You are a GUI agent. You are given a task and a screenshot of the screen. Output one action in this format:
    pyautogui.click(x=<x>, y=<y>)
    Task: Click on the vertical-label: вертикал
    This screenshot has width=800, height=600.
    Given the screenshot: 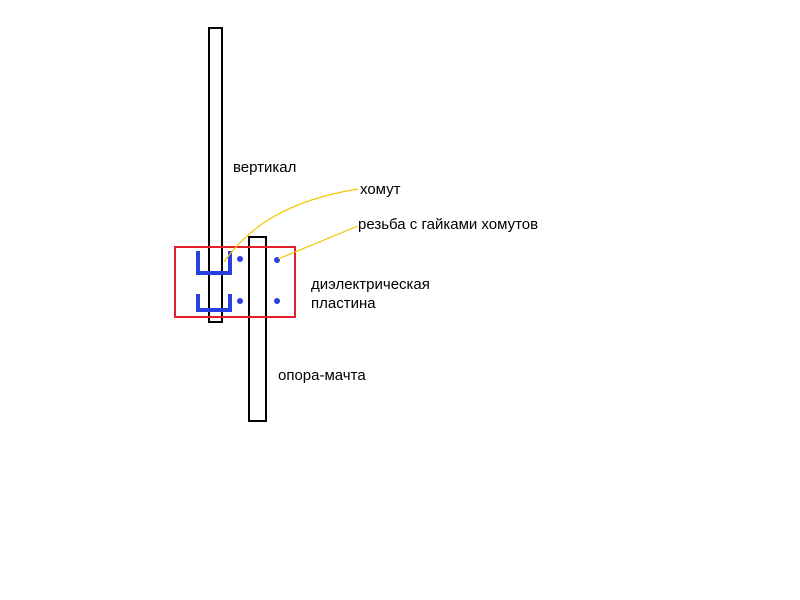 What is the action you would take?
    pyautogui.click(x=264, y=167)
    